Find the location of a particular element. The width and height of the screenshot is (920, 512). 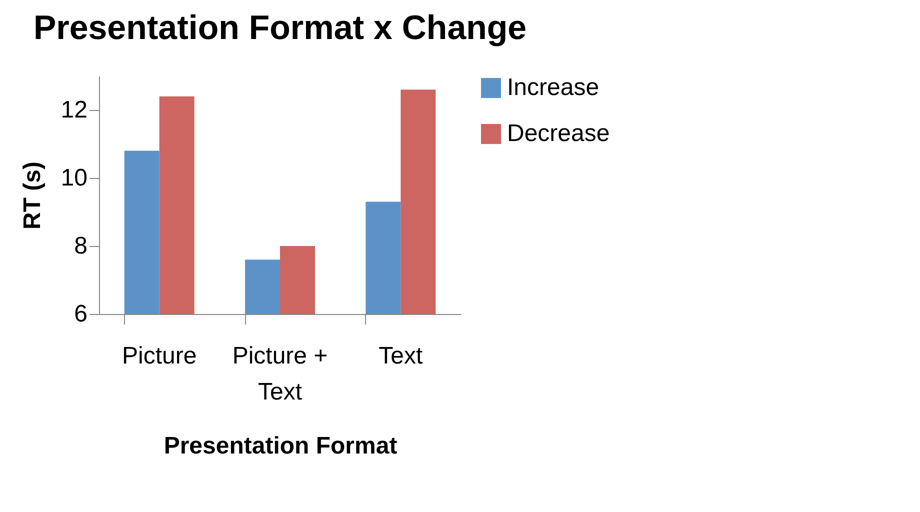

chart-title: Presentation Format x Change is located at coordinates (280, 28).